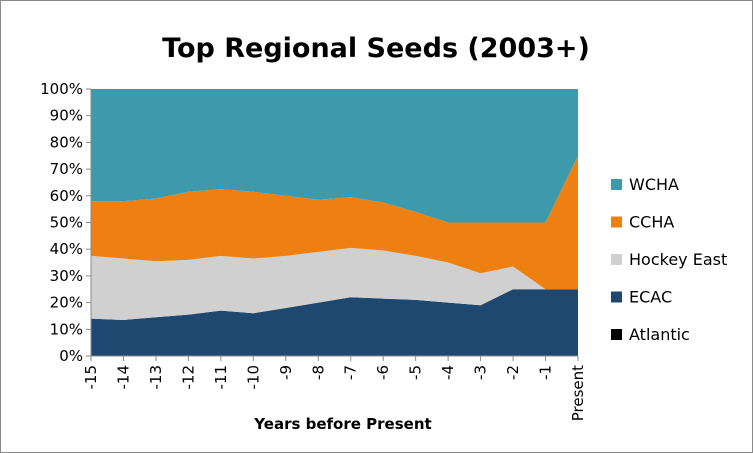  Describe the element at coordinates (342, 424) in the screenshot. I see `x-axis-title: Years before Present` at that location.